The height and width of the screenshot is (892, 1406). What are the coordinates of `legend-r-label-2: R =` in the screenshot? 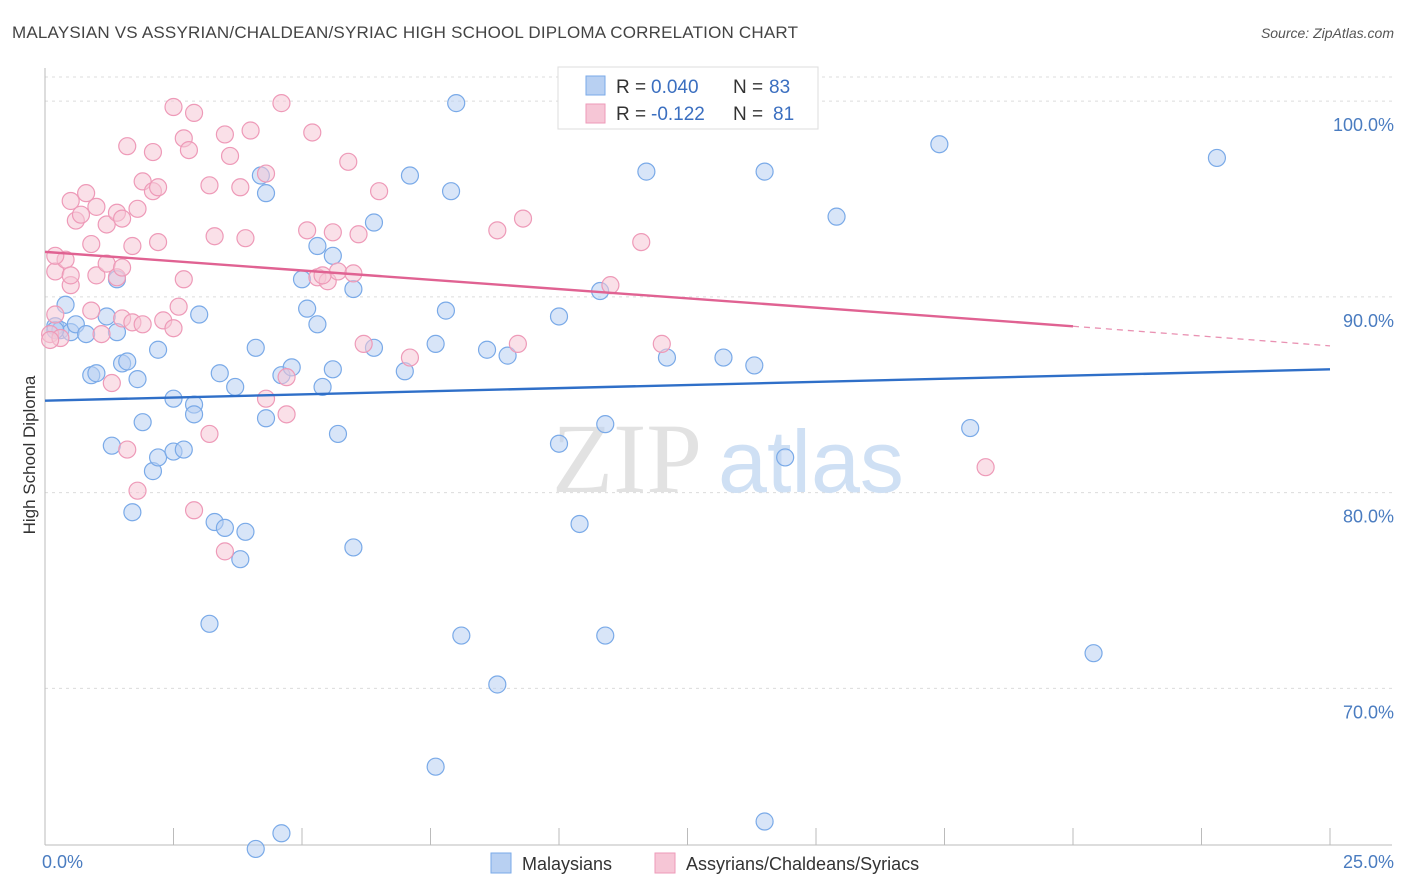 It's located at (631, 114).